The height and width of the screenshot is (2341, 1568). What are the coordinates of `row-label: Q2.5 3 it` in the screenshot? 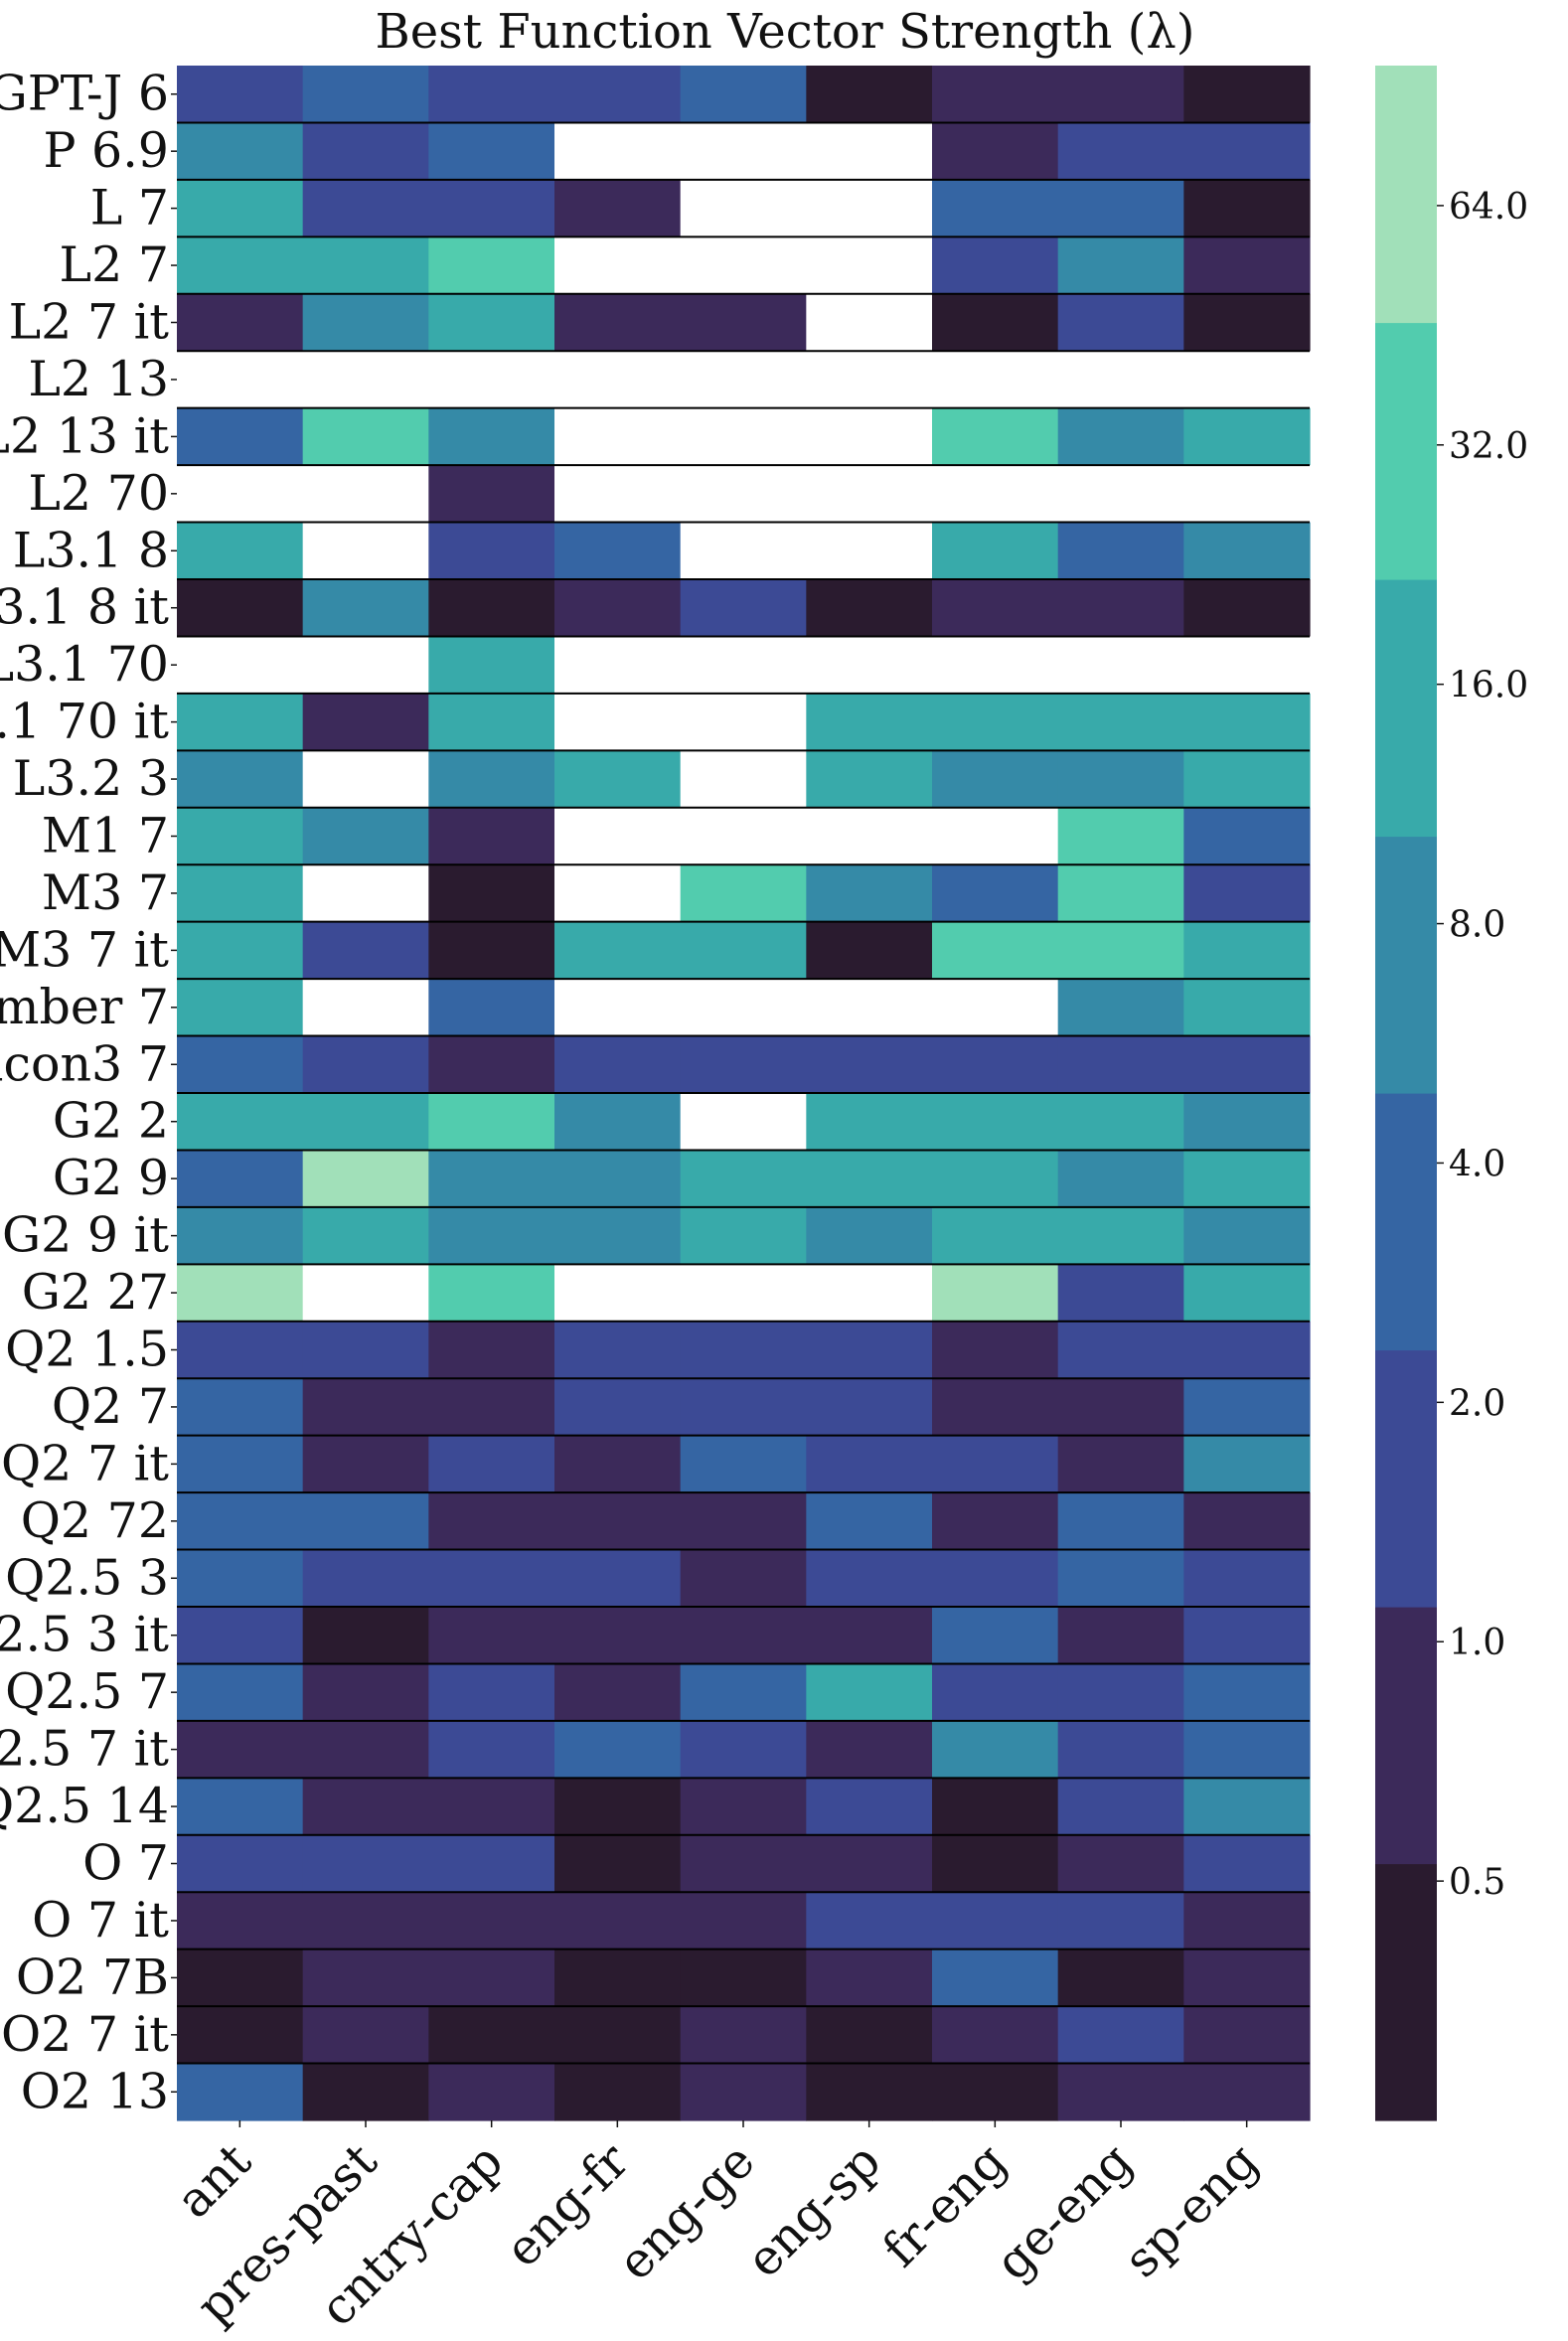 It's located at (85, 1635).